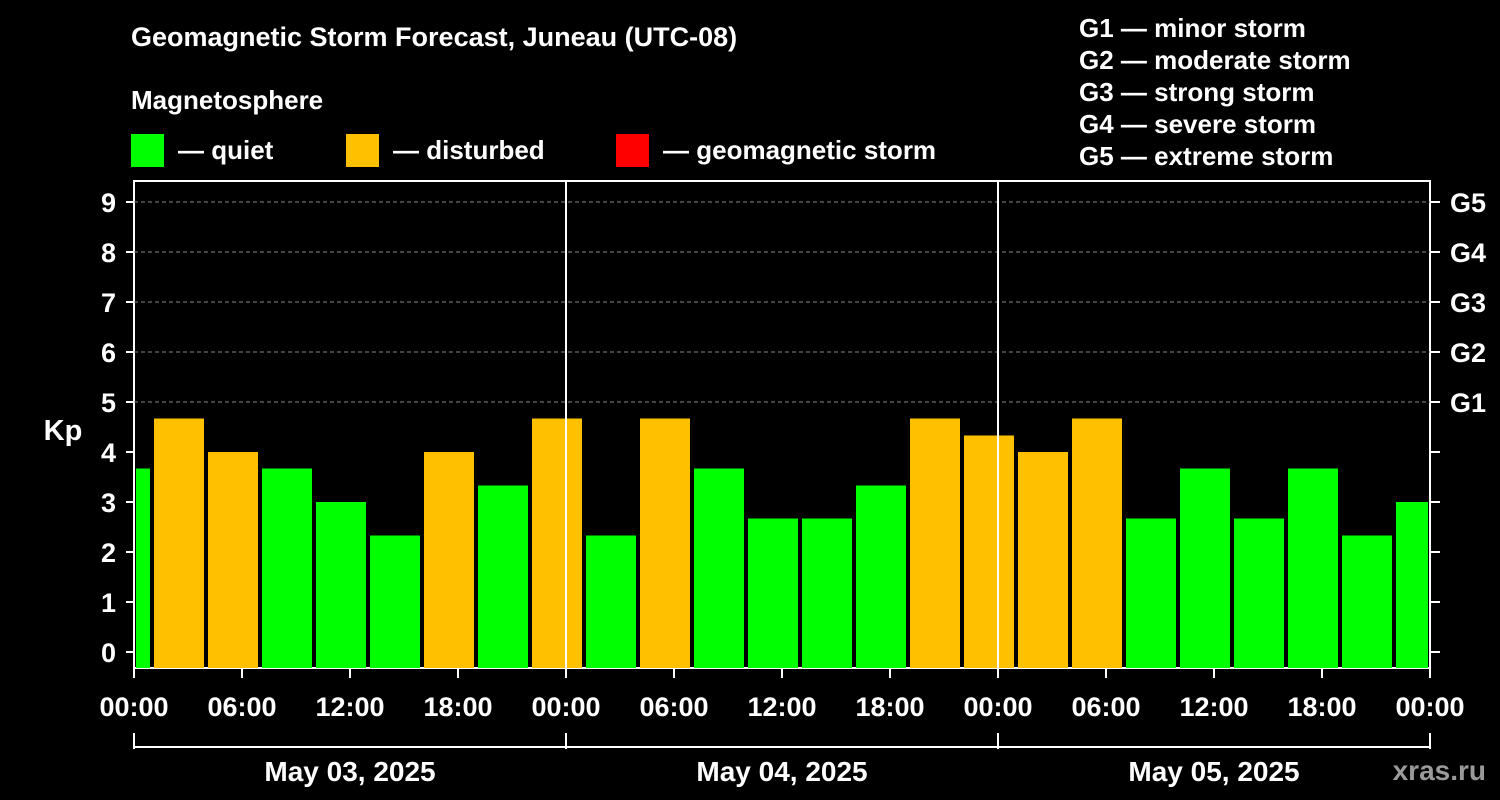 This screenshot has width=1500, height=800. What do you see at coordinates (108, 553) in the screenshot?
I see `y-tick-label-2: 2` at bounding box center [108, 553].